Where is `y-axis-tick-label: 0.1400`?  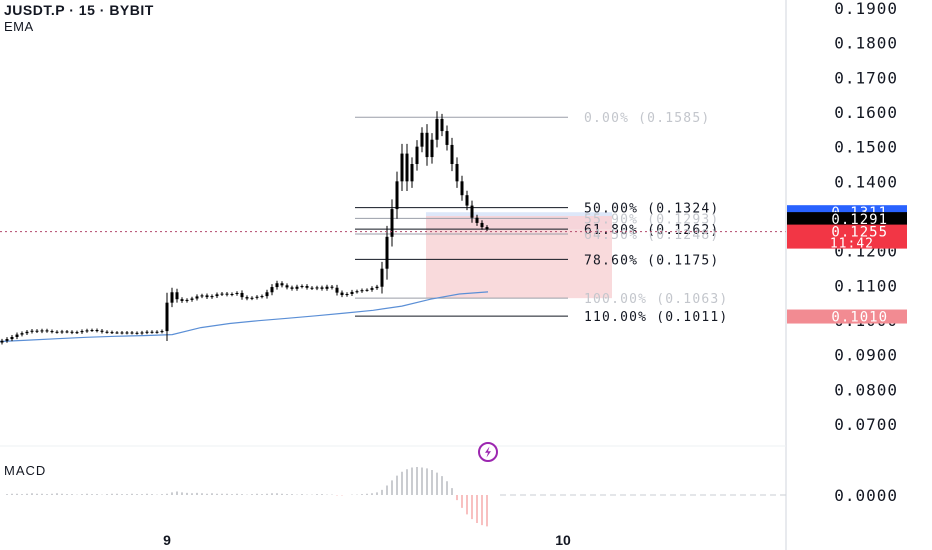
y-axis-tick-label: 0.1400 is located at coordinates (866, 181).